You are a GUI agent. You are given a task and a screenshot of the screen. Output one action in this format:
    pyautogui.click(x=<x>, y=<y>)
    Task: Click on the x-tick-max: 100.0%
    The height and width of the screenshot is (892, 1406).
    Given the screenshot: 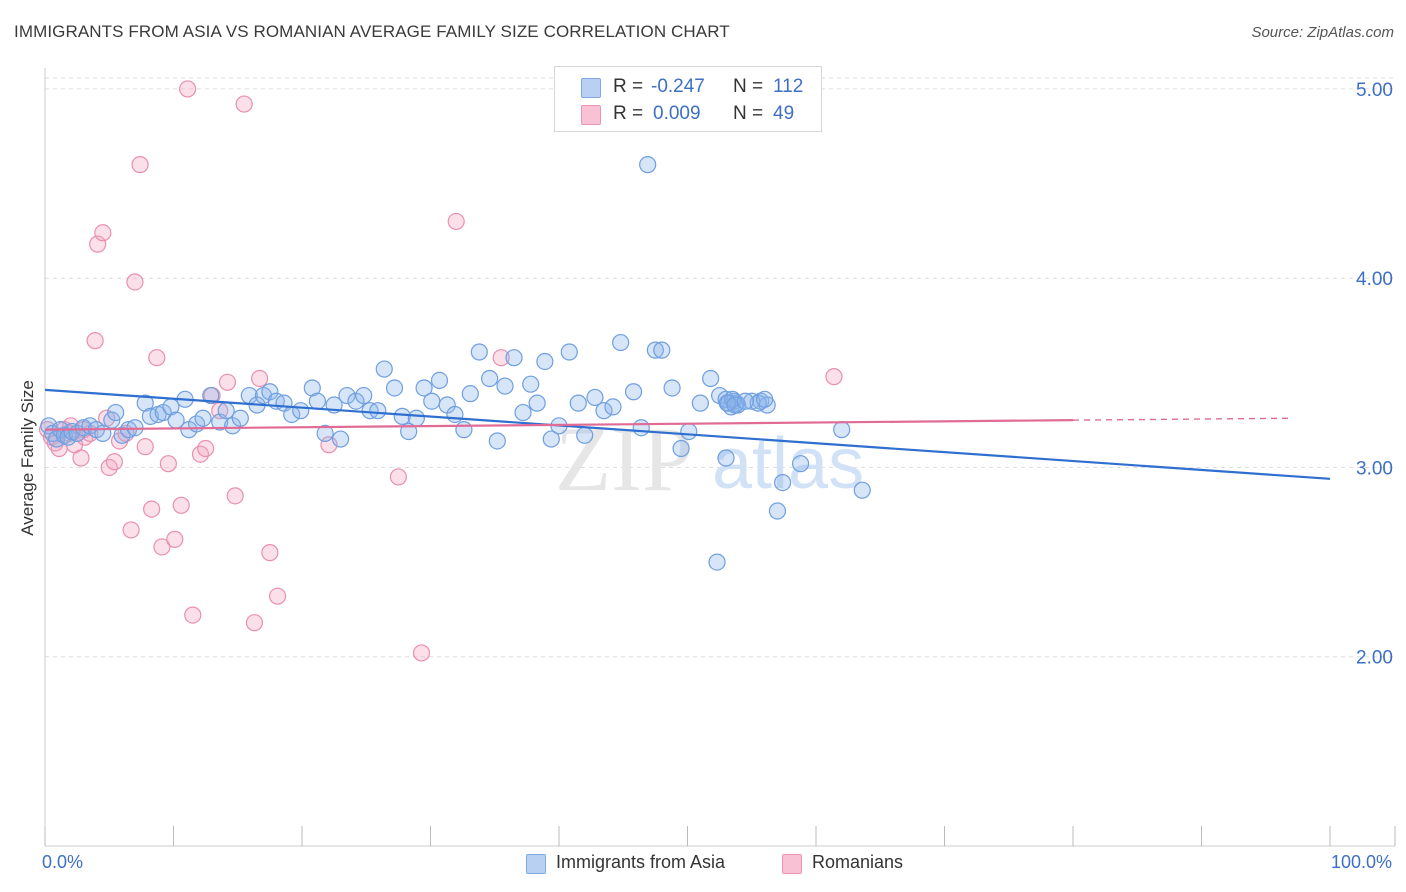 What is the action you would take?
    pyautogui.click(x=1361, y=862)
    